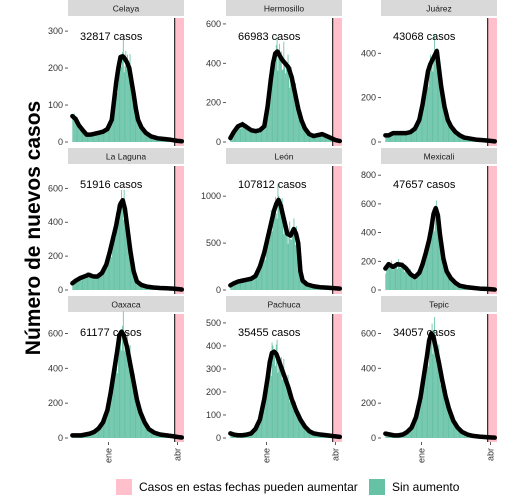 This screenshot has width=525, height=502. I want to click on recent-region, so click(337, 82).